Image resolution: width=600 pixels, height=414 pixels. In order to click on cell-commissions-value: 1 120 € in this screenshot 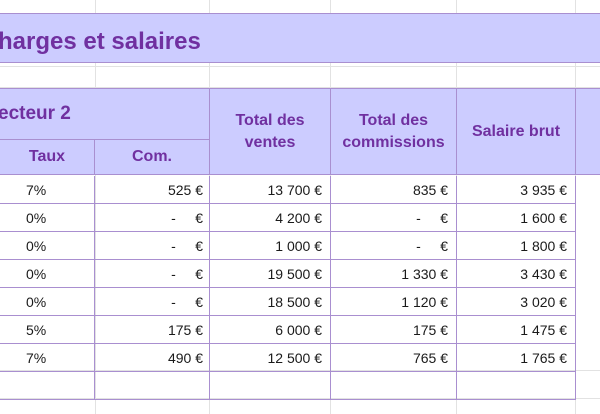, I will do `click(424, 301)`.